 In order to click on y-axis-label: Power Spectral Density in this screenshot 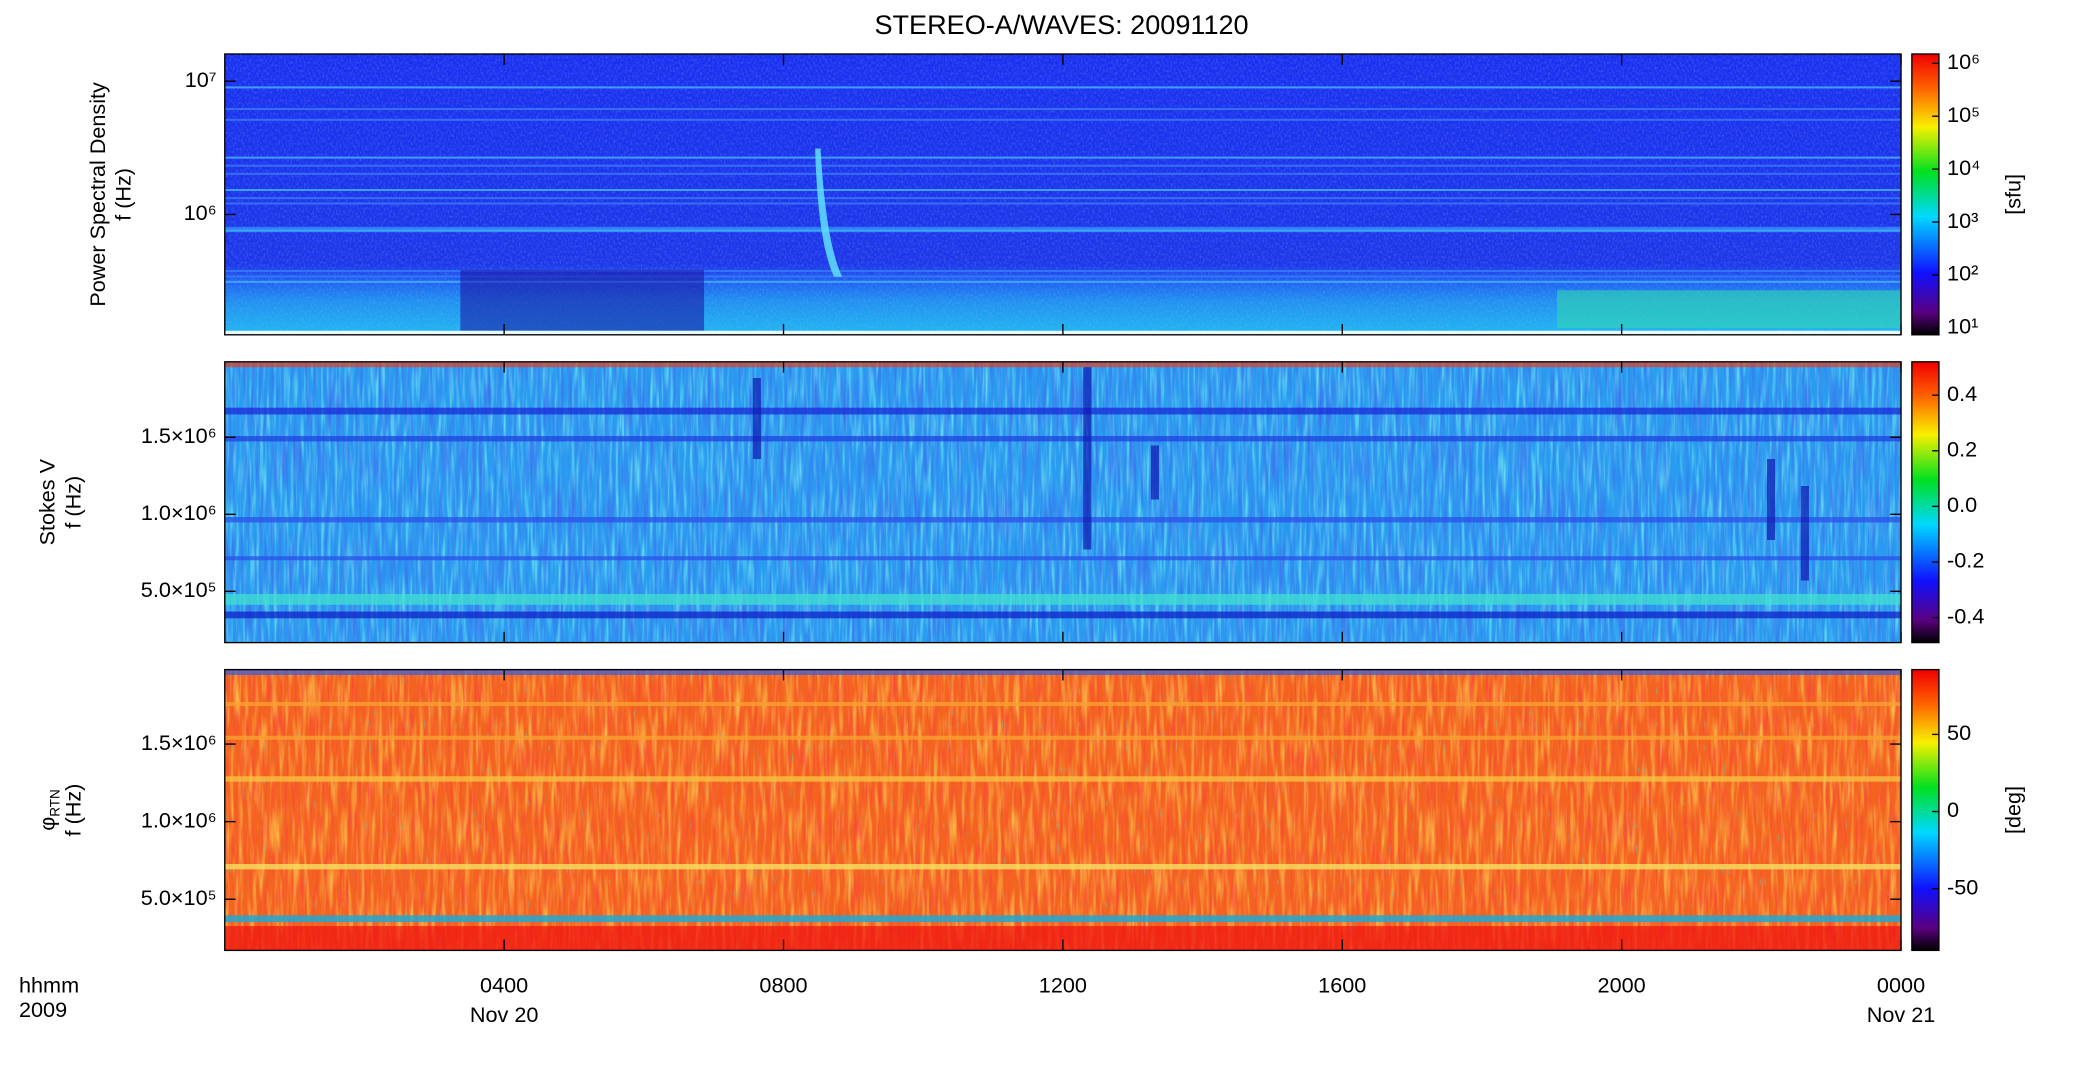, I will do `click(97, 194)`.